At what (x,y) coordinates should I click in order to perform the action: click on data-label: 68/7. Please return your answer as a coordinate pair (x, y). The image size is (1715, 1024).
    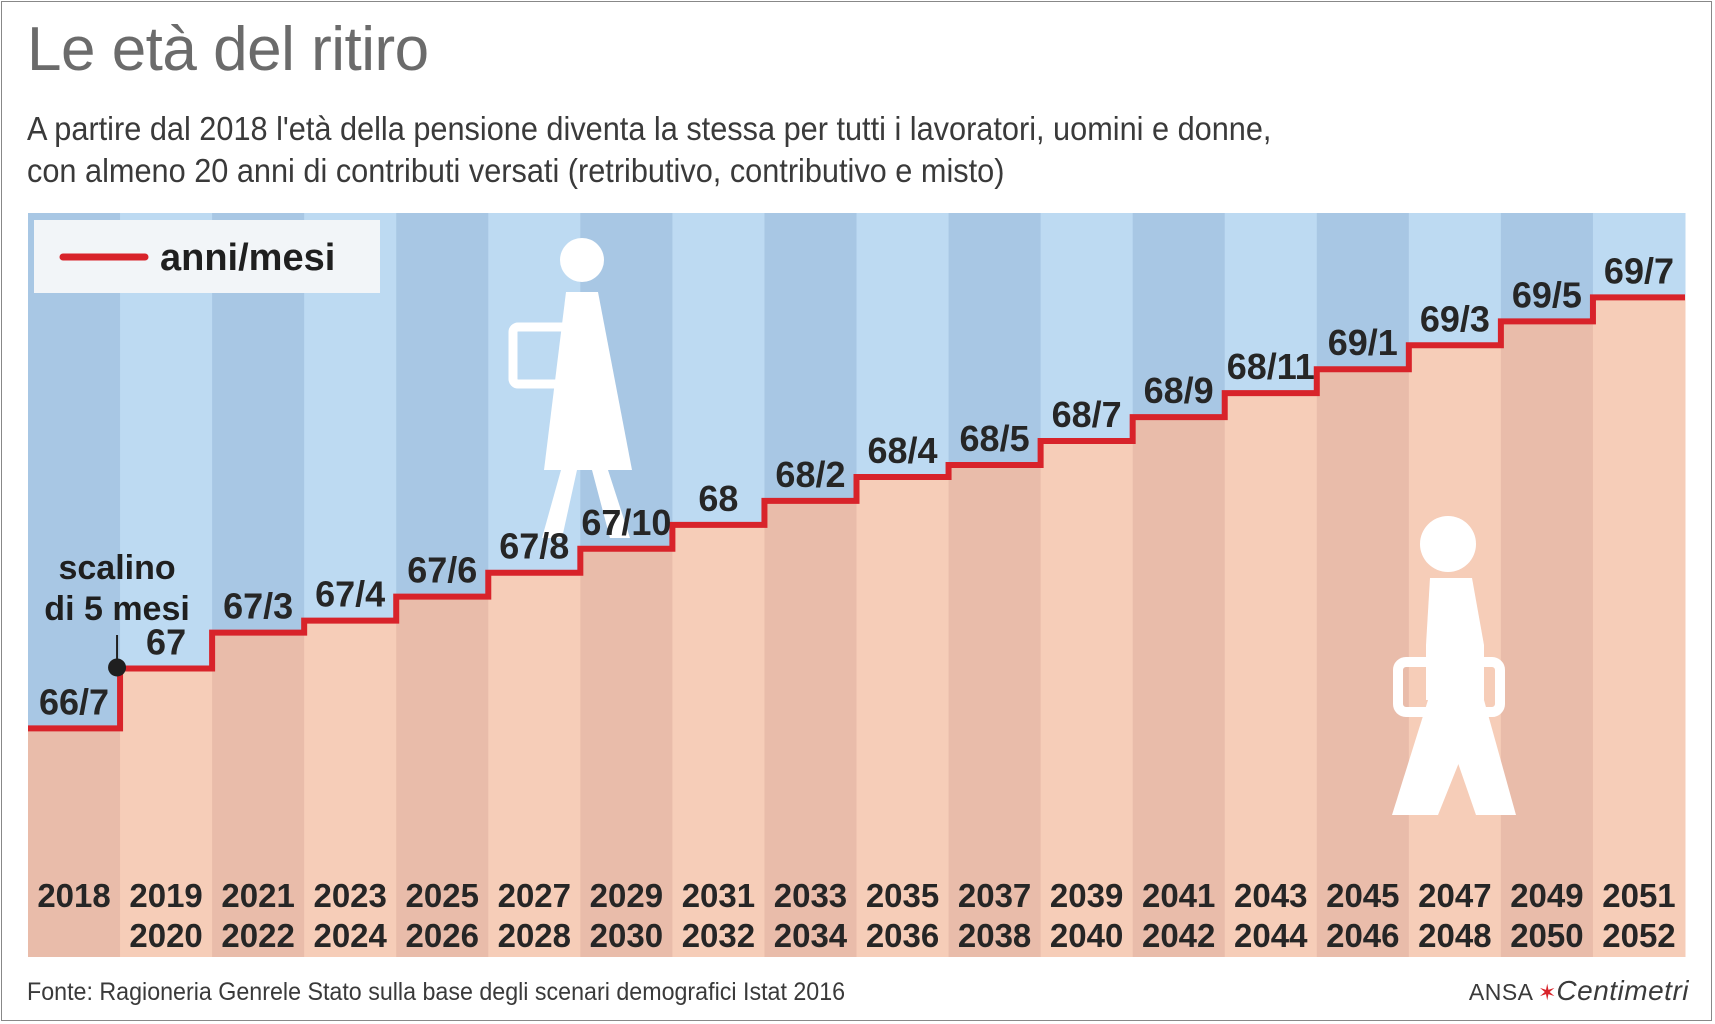
    Looking at the image, I should click on (1087, 414).